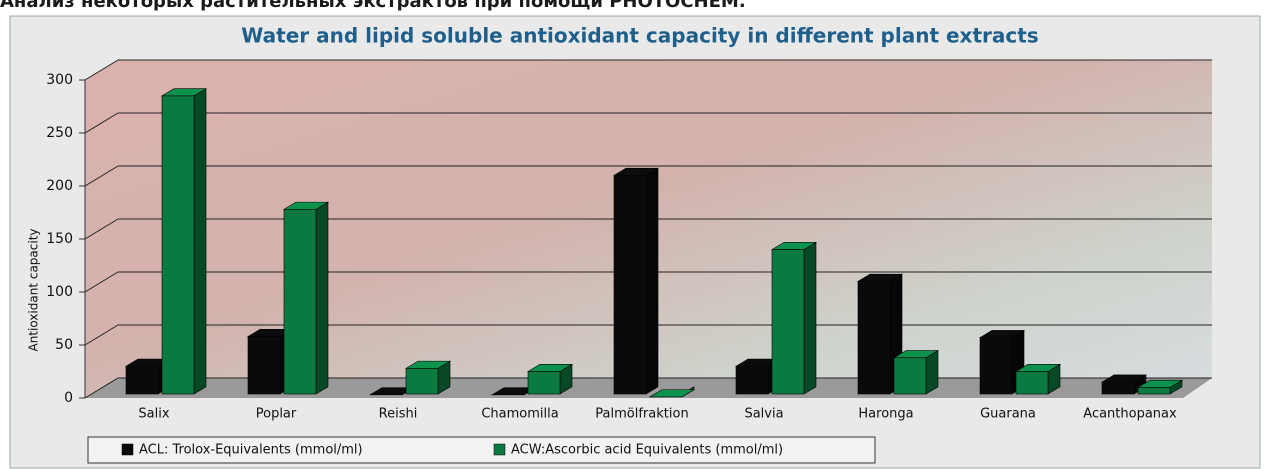  Describe the element at coordinates (885, 414) in the screenshot. I see `x-tick-label: Haronga` at that location.